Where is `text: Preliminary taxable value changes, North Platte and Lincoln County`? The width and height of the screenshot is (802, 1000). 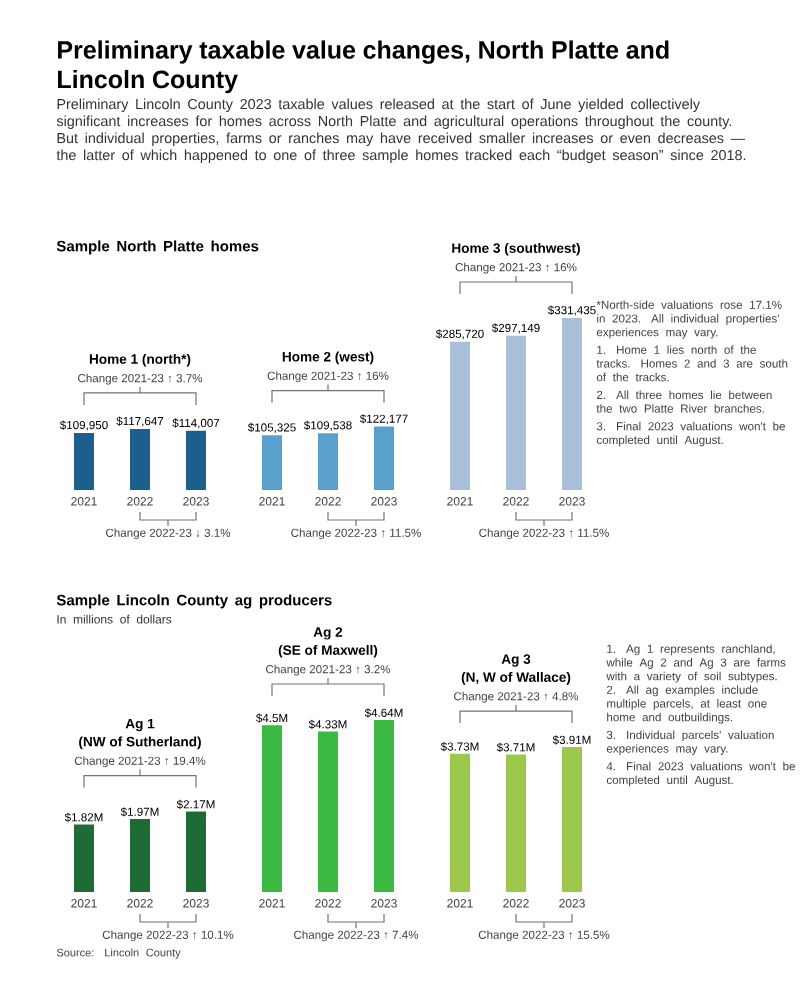 text: Preliminary taxable value changes, North Platte and Lincoln County is located at coordinates (363, 67).